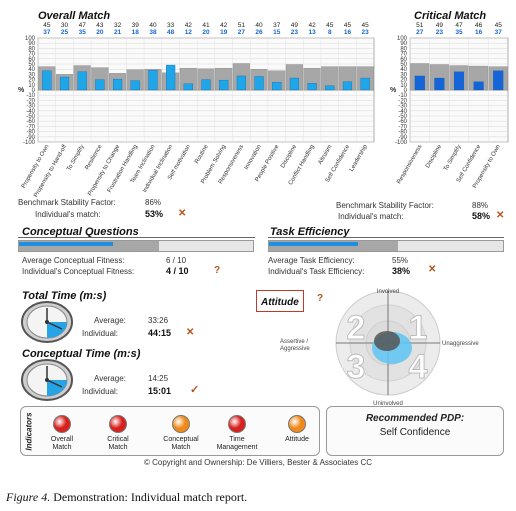 This screenshot has width=516, height=511. I want to click on top-label-benchmark: 46, so click(479, 25).